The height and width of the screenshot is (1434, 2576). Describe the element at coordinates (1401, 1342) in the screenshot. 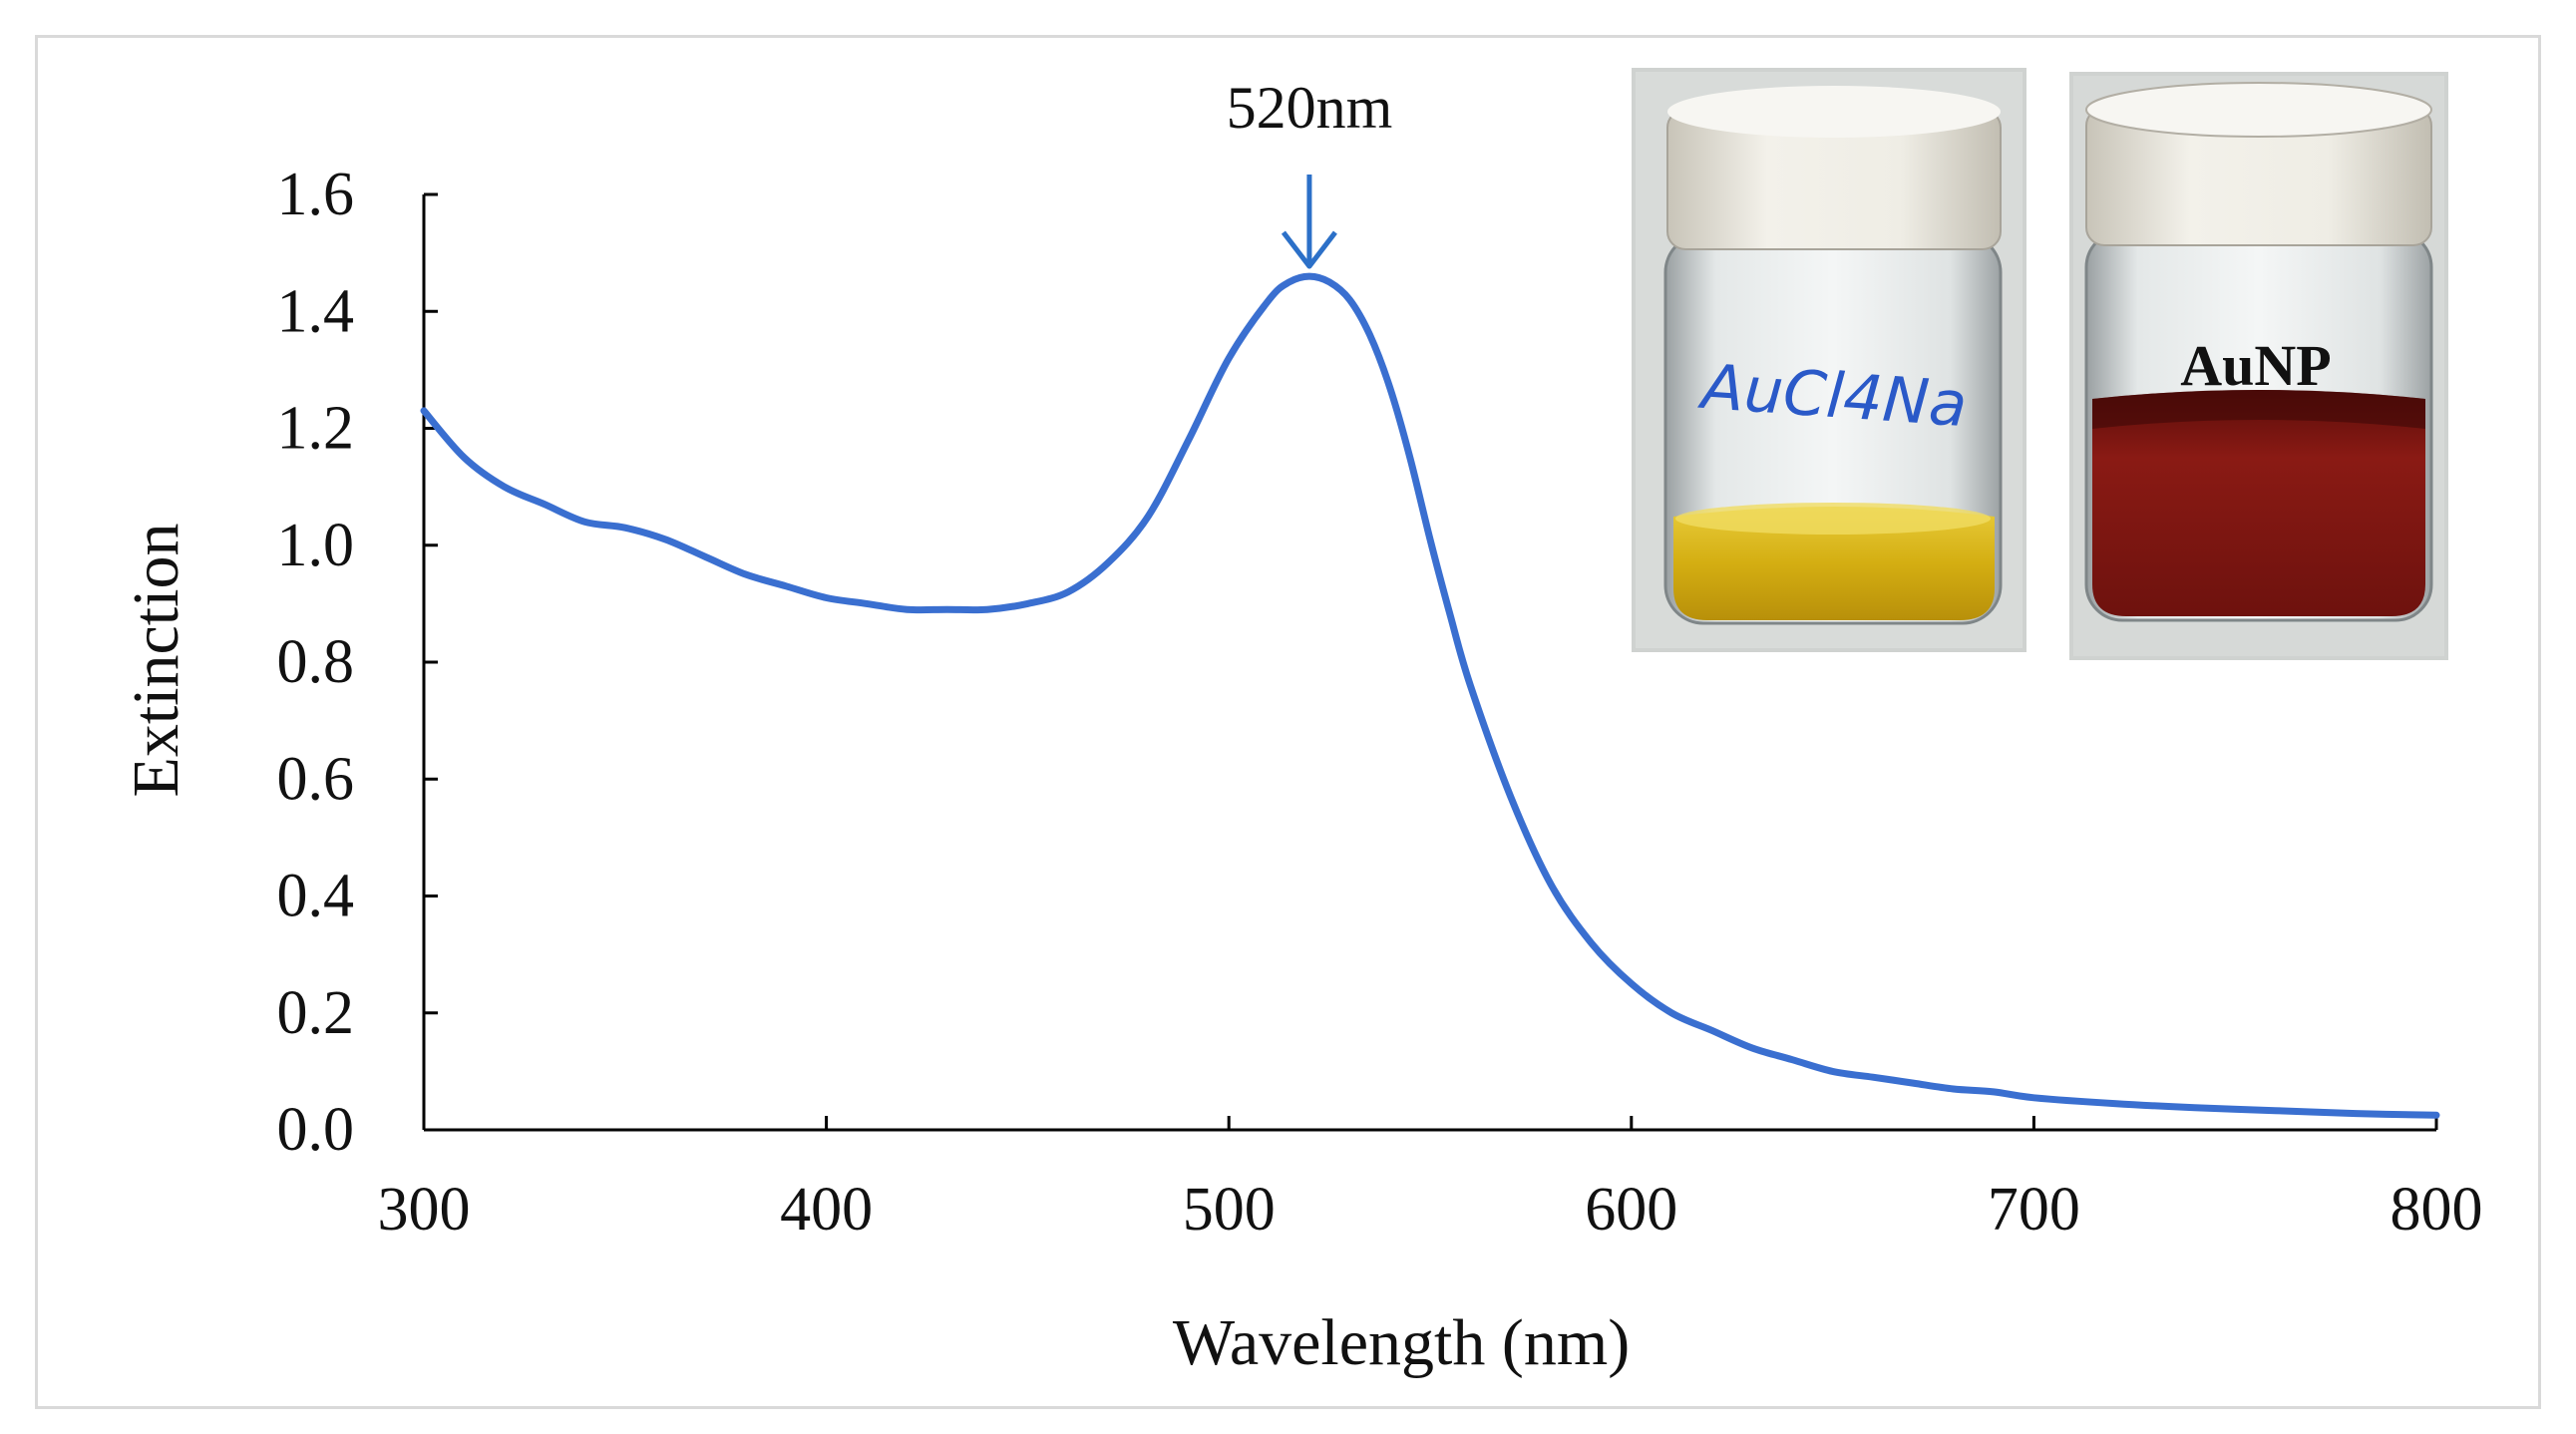

I see `x-axis-title: Wavelength (nm)` at that location.